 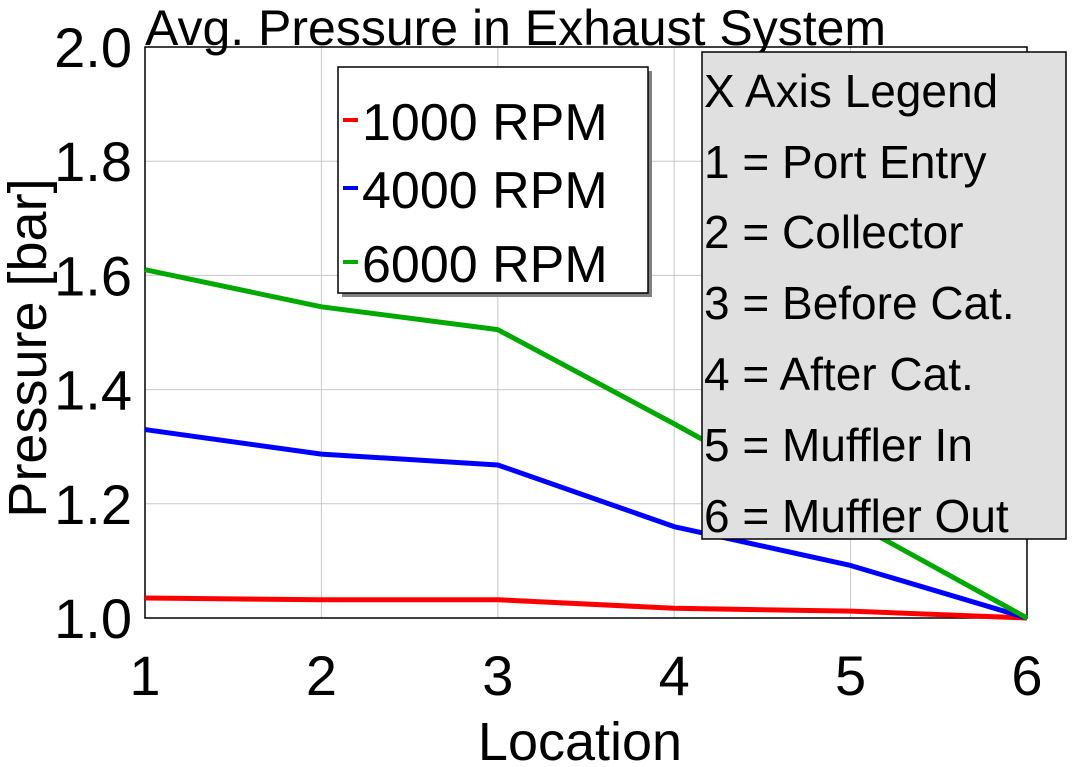 I want to click on series-line-1000-rpm, so click(x=586, y=608).